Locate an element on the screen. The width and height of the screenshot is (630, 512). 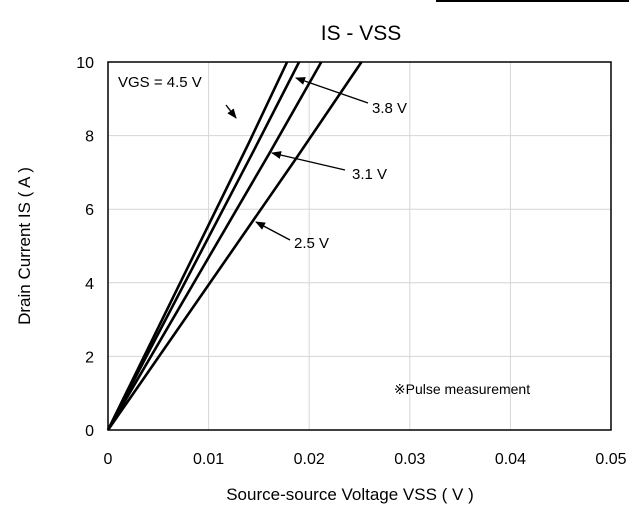
y-tick-label: 2 is located at coordinates (89, 357).